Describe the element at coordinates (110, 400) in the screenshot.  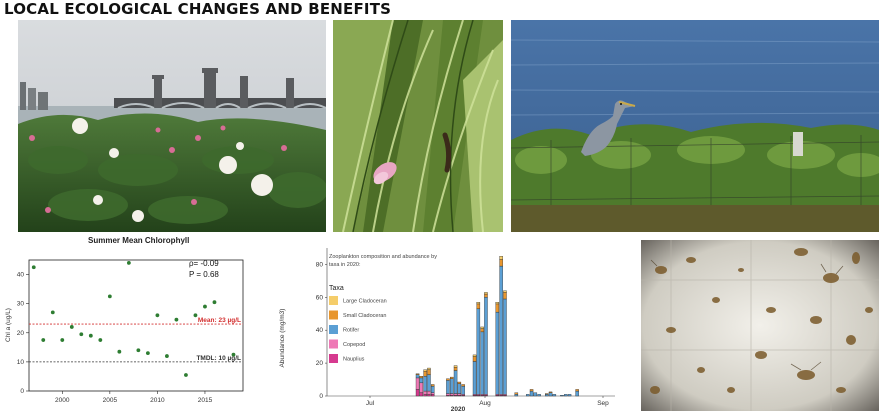
I see `chl-x-tick-label: 2005` at that location.